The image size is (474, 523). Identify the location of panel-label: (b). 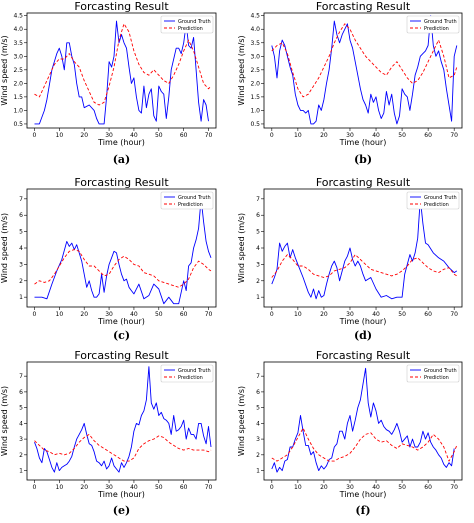
(363, 159).